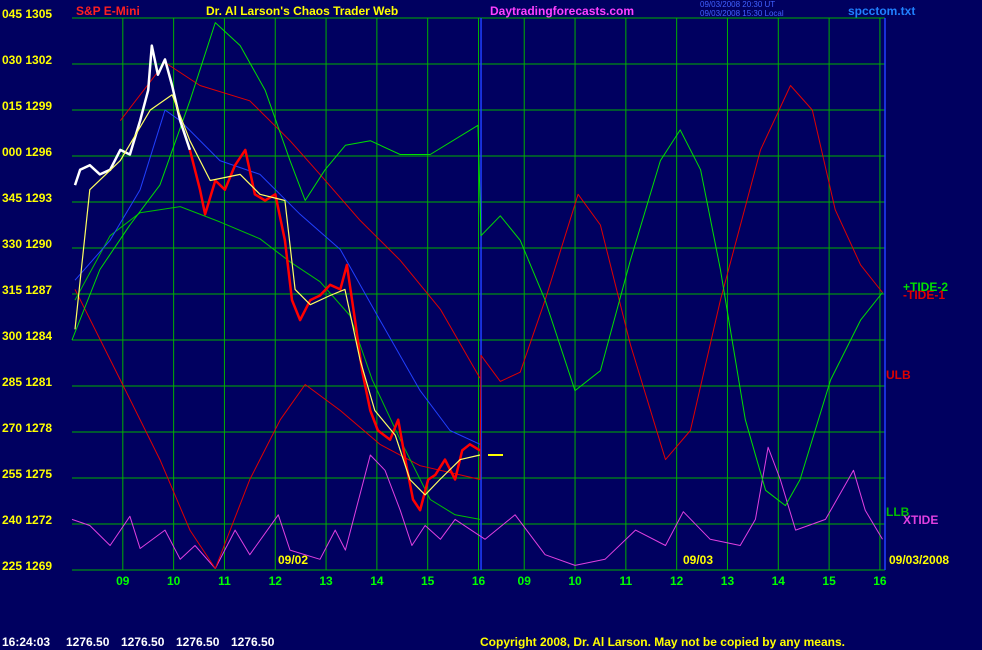 The width and height of the screenshot is (982, 650). I want to click on y-tick-label: 345 1293, so click(27, 198).